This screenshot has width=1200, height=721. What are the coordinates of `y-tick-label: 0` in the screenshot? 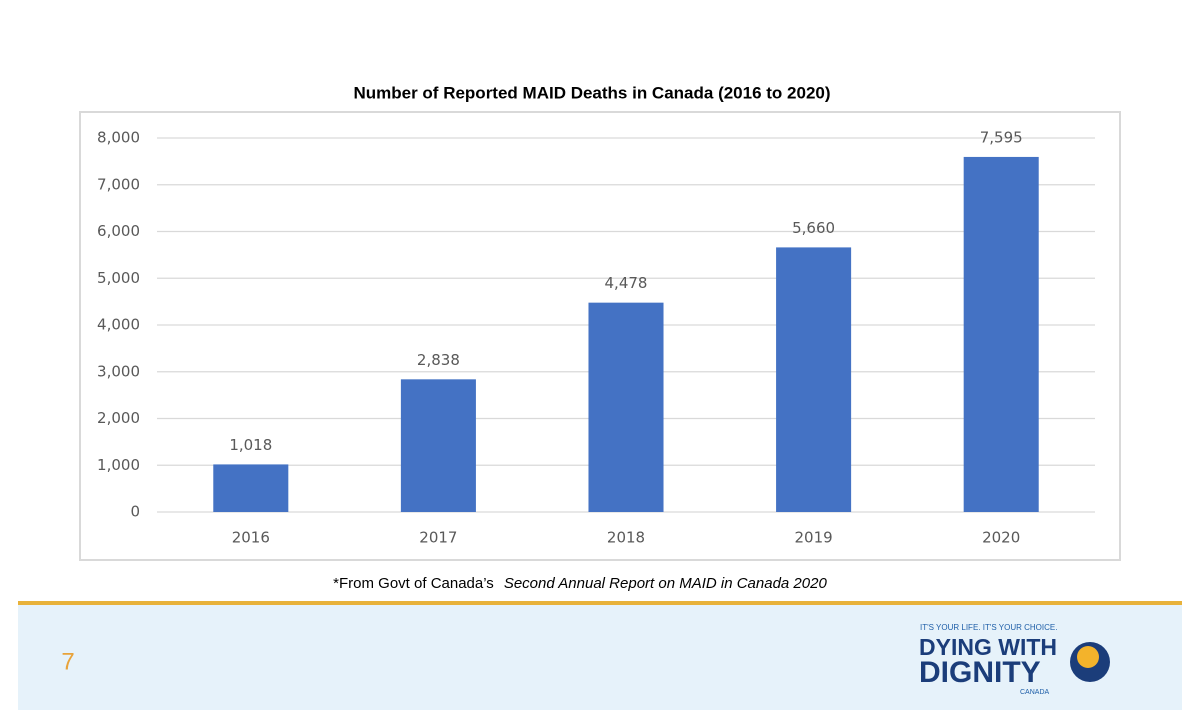 It's located at (135, 512).